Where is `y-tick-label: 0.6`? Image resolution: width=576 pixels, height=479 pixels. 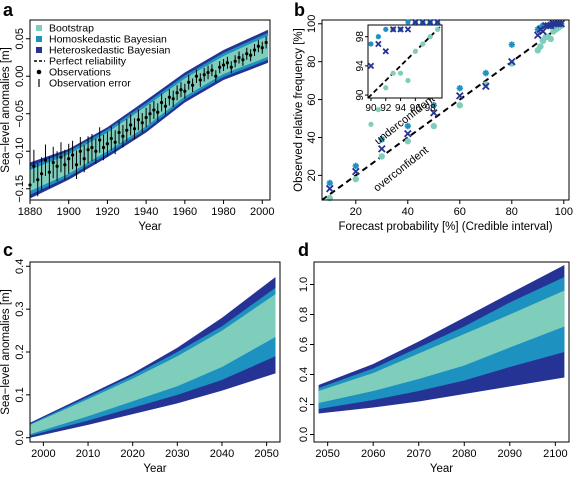
y-tick-label: 0.6 is located at coordinates (304, 344).